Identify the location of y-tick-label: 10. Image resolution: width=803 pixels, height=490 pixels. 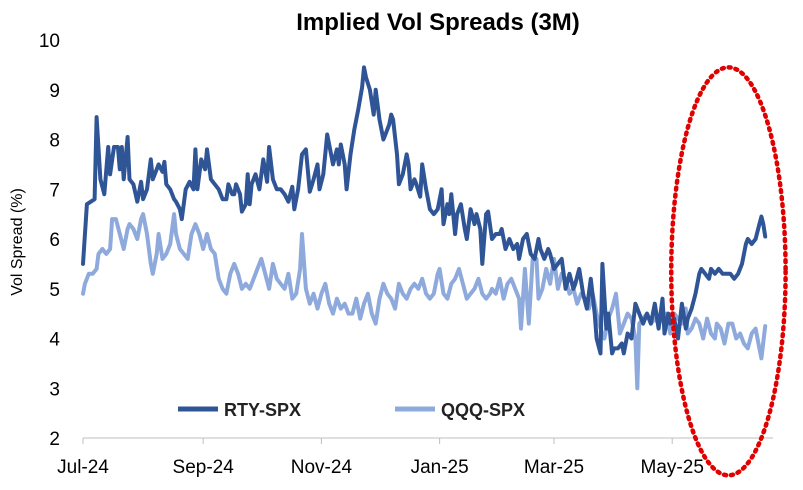
(49, 41).